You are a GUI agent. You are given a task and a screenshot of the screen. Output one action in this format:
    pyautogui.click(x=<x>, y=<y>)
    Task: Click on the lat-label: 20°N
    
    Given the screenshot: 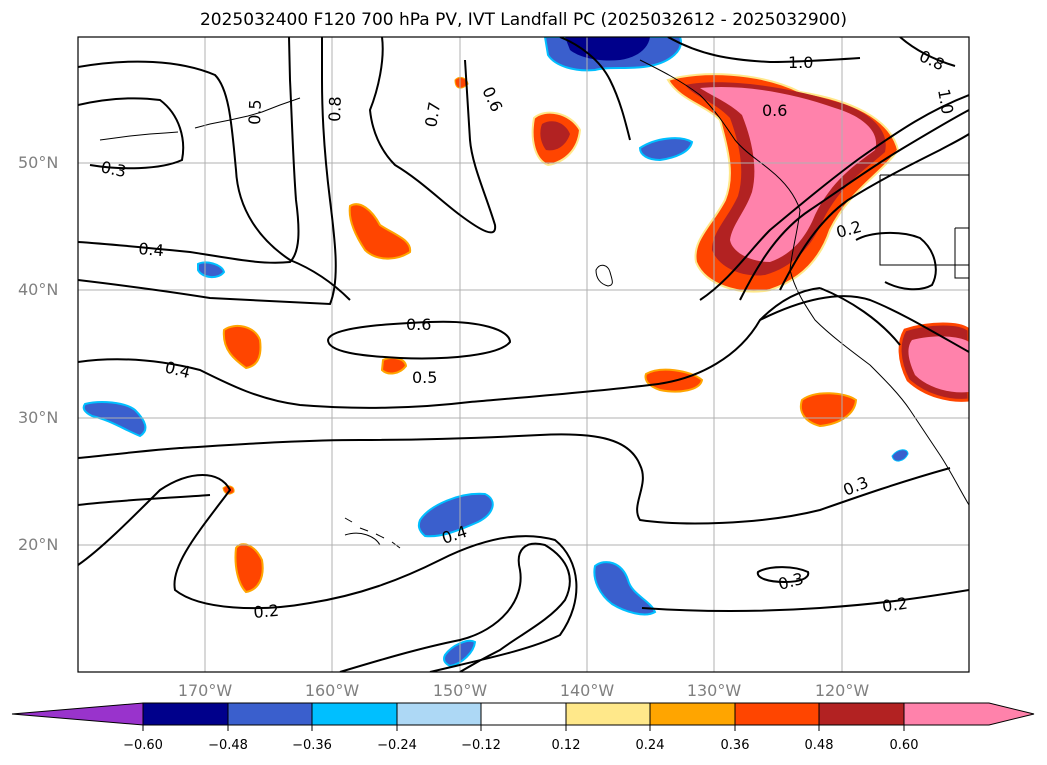 What is the action you would take?
    pyautogui.click(x=38, y=544)
    